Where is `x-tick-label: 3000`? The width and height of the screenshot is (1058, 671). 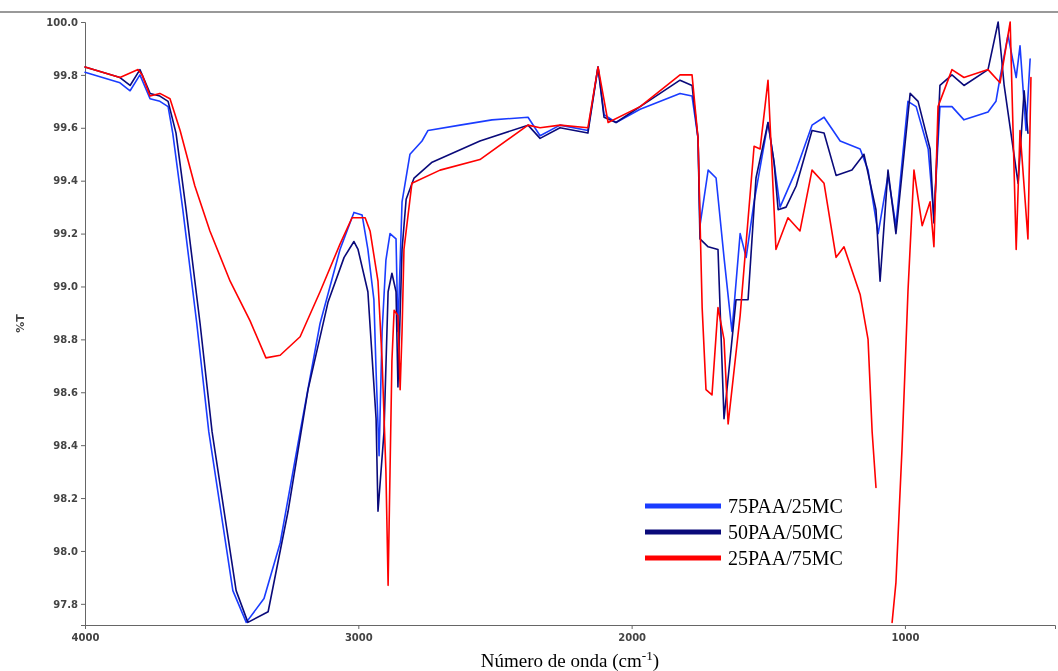 x-tick-label: 3000 is located at coordinates (358, 637).